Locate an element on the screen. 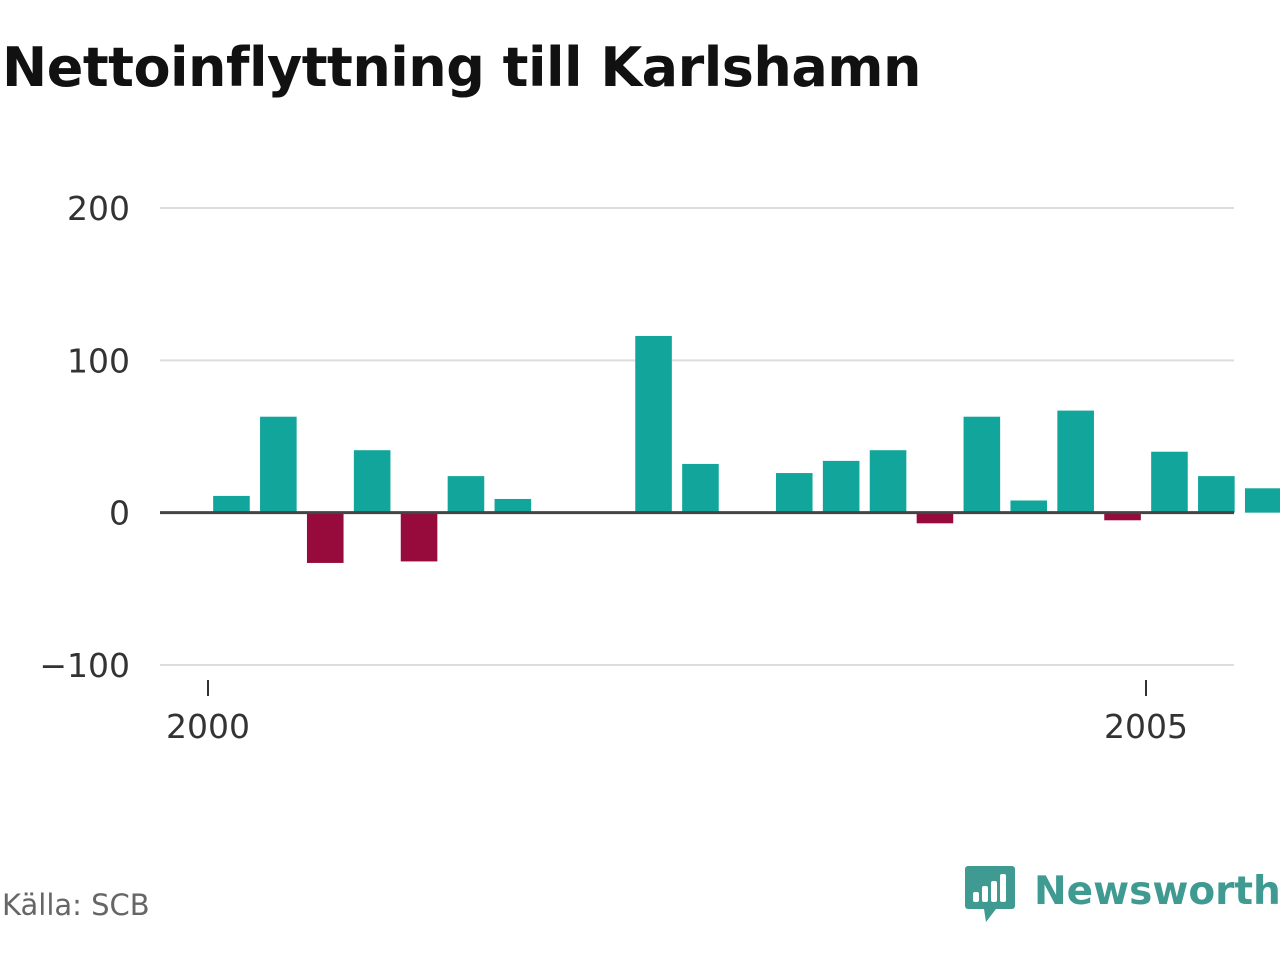 The height and width of the screenshot is (960, 1280). y-tick-label: −100 is located at coordinates (84, 665).